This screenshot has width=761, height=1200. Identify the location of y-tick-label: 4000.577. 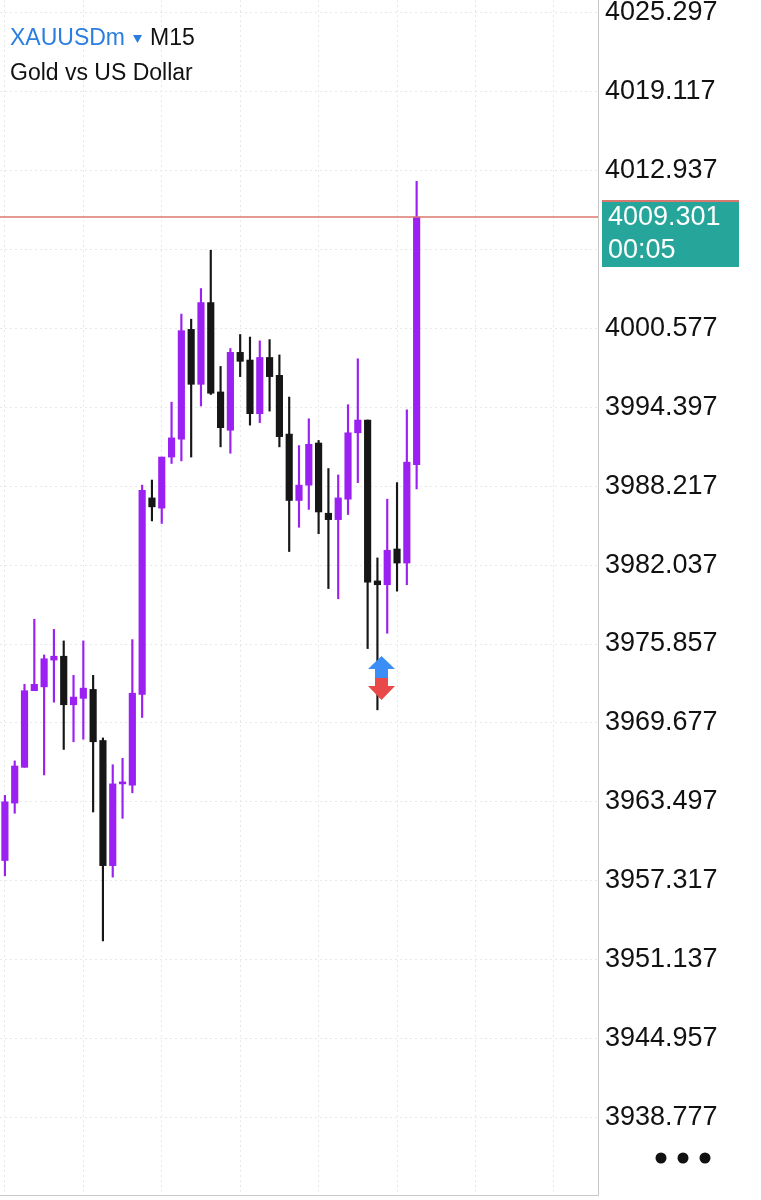
(661, 326).